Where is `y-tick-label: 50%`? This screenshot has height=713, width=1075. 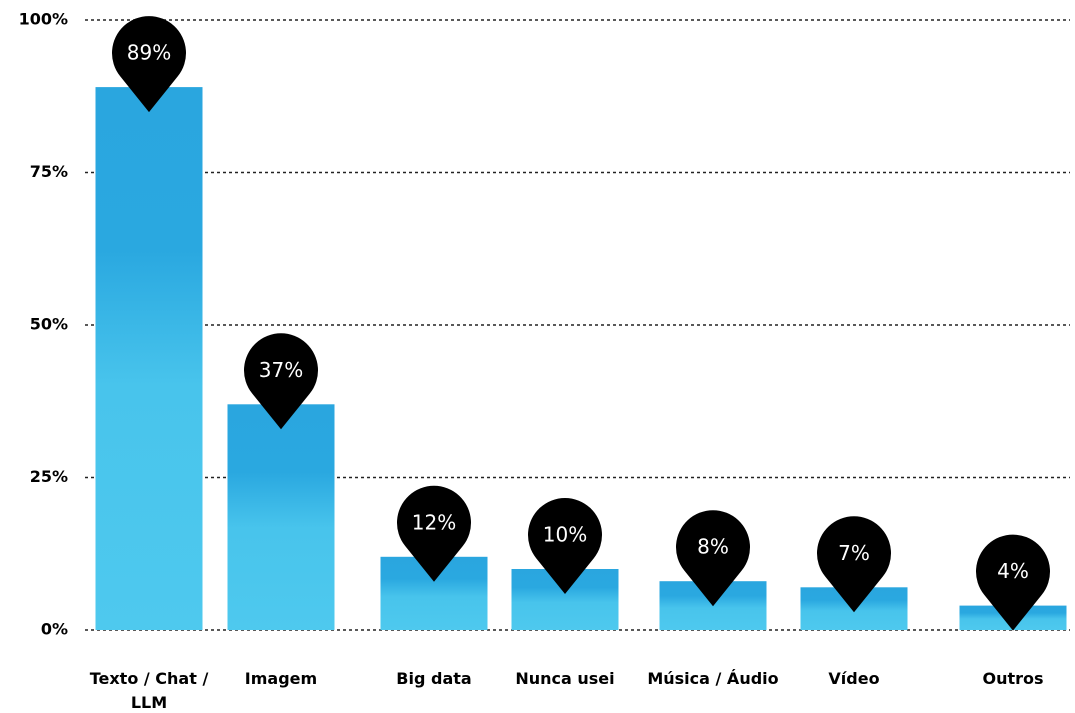
y-tick-label: 50% is located at coordinates (49, 324).